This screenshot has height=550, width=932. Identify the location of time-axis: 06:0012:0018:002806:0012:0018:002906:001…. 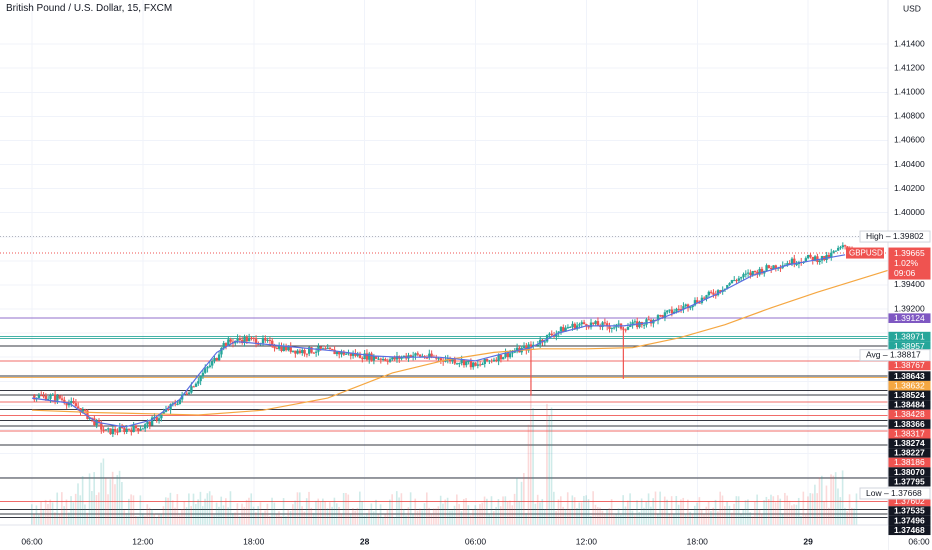
(466, 537).